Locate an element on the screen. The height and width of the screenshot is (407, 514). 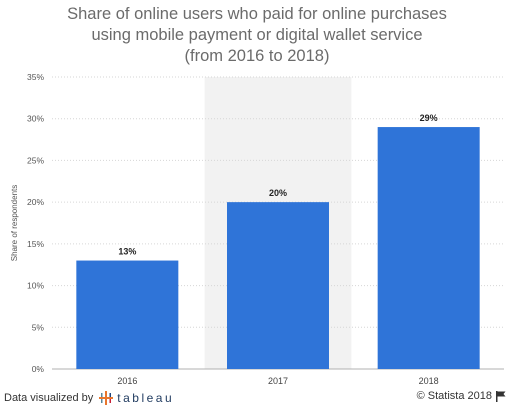
statista-credit: © Statista 2018 is located at coordinates (461, 396).